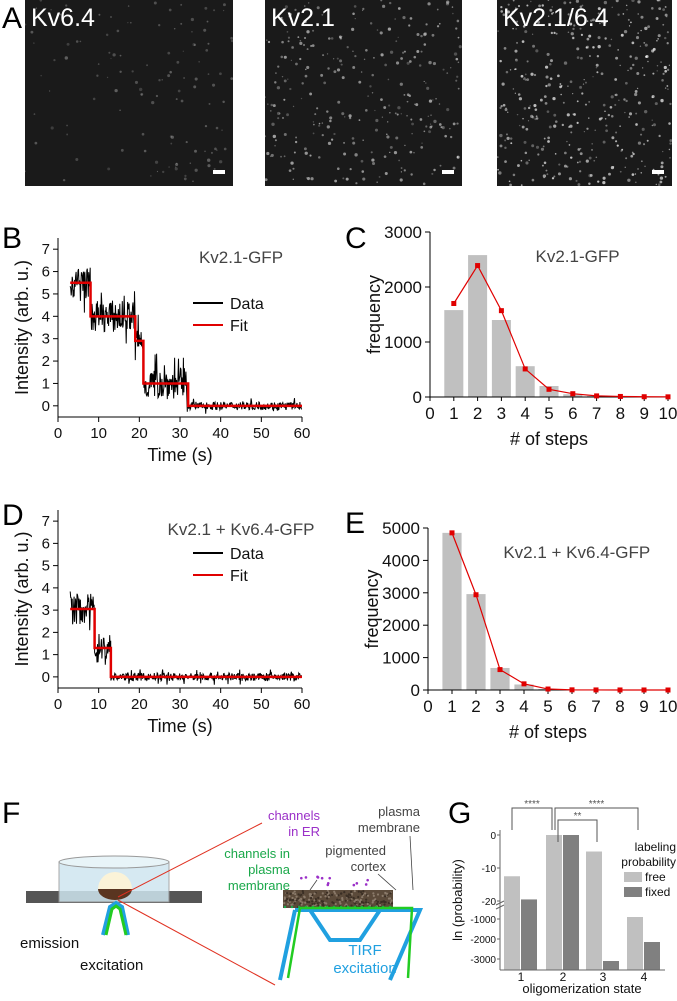  What do you see at coordinates (12, 18) in the screenshot?
I see `panel-label-a: A` at bounding box center [12, 18].